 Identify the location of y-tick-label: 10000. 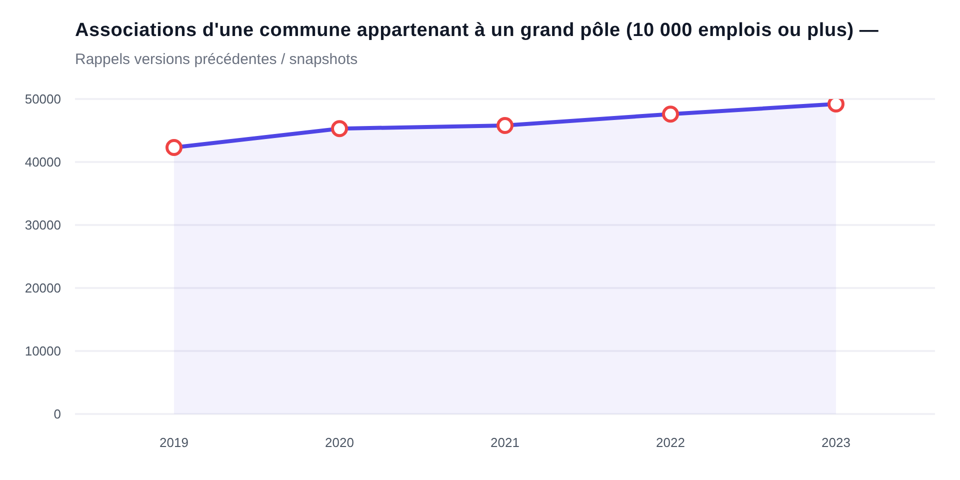
(42, 351).